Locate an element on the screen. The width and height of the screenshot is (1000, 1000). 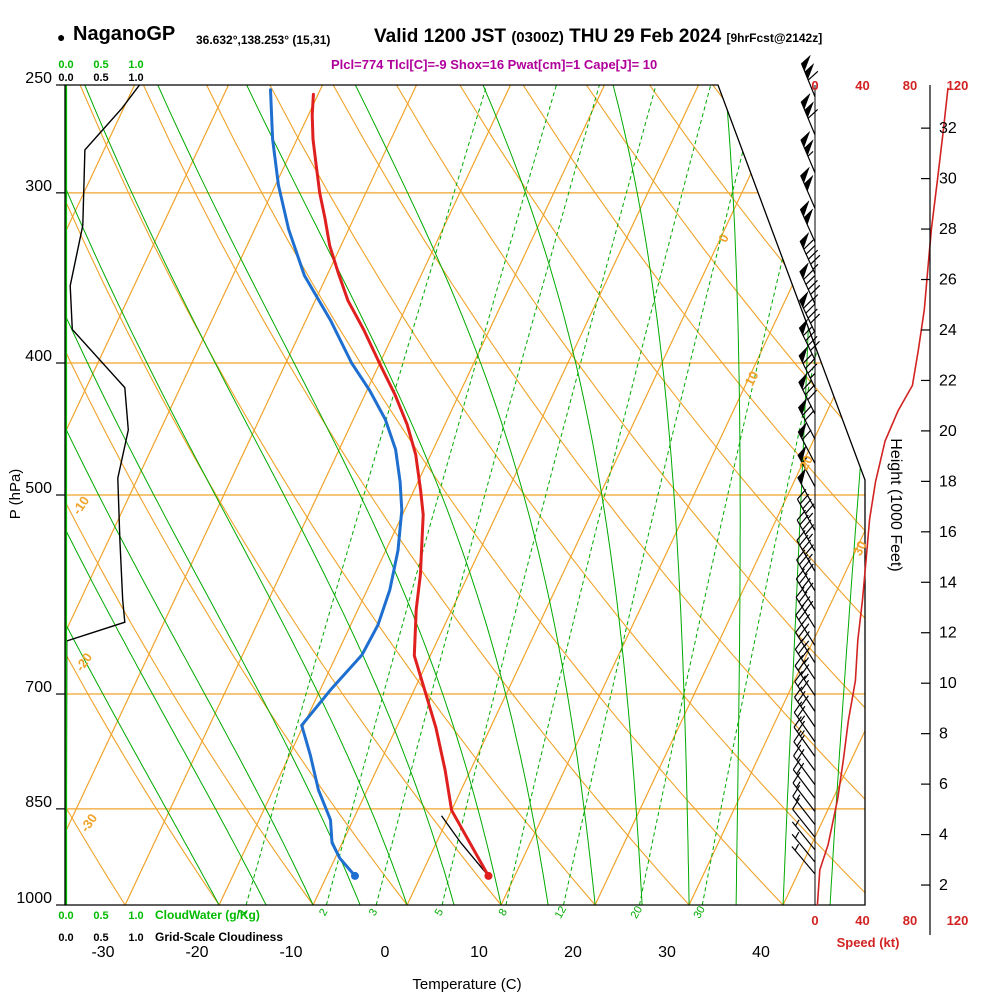
speed-axis-label: Speed (kt) is located at coordinates (868, 942).